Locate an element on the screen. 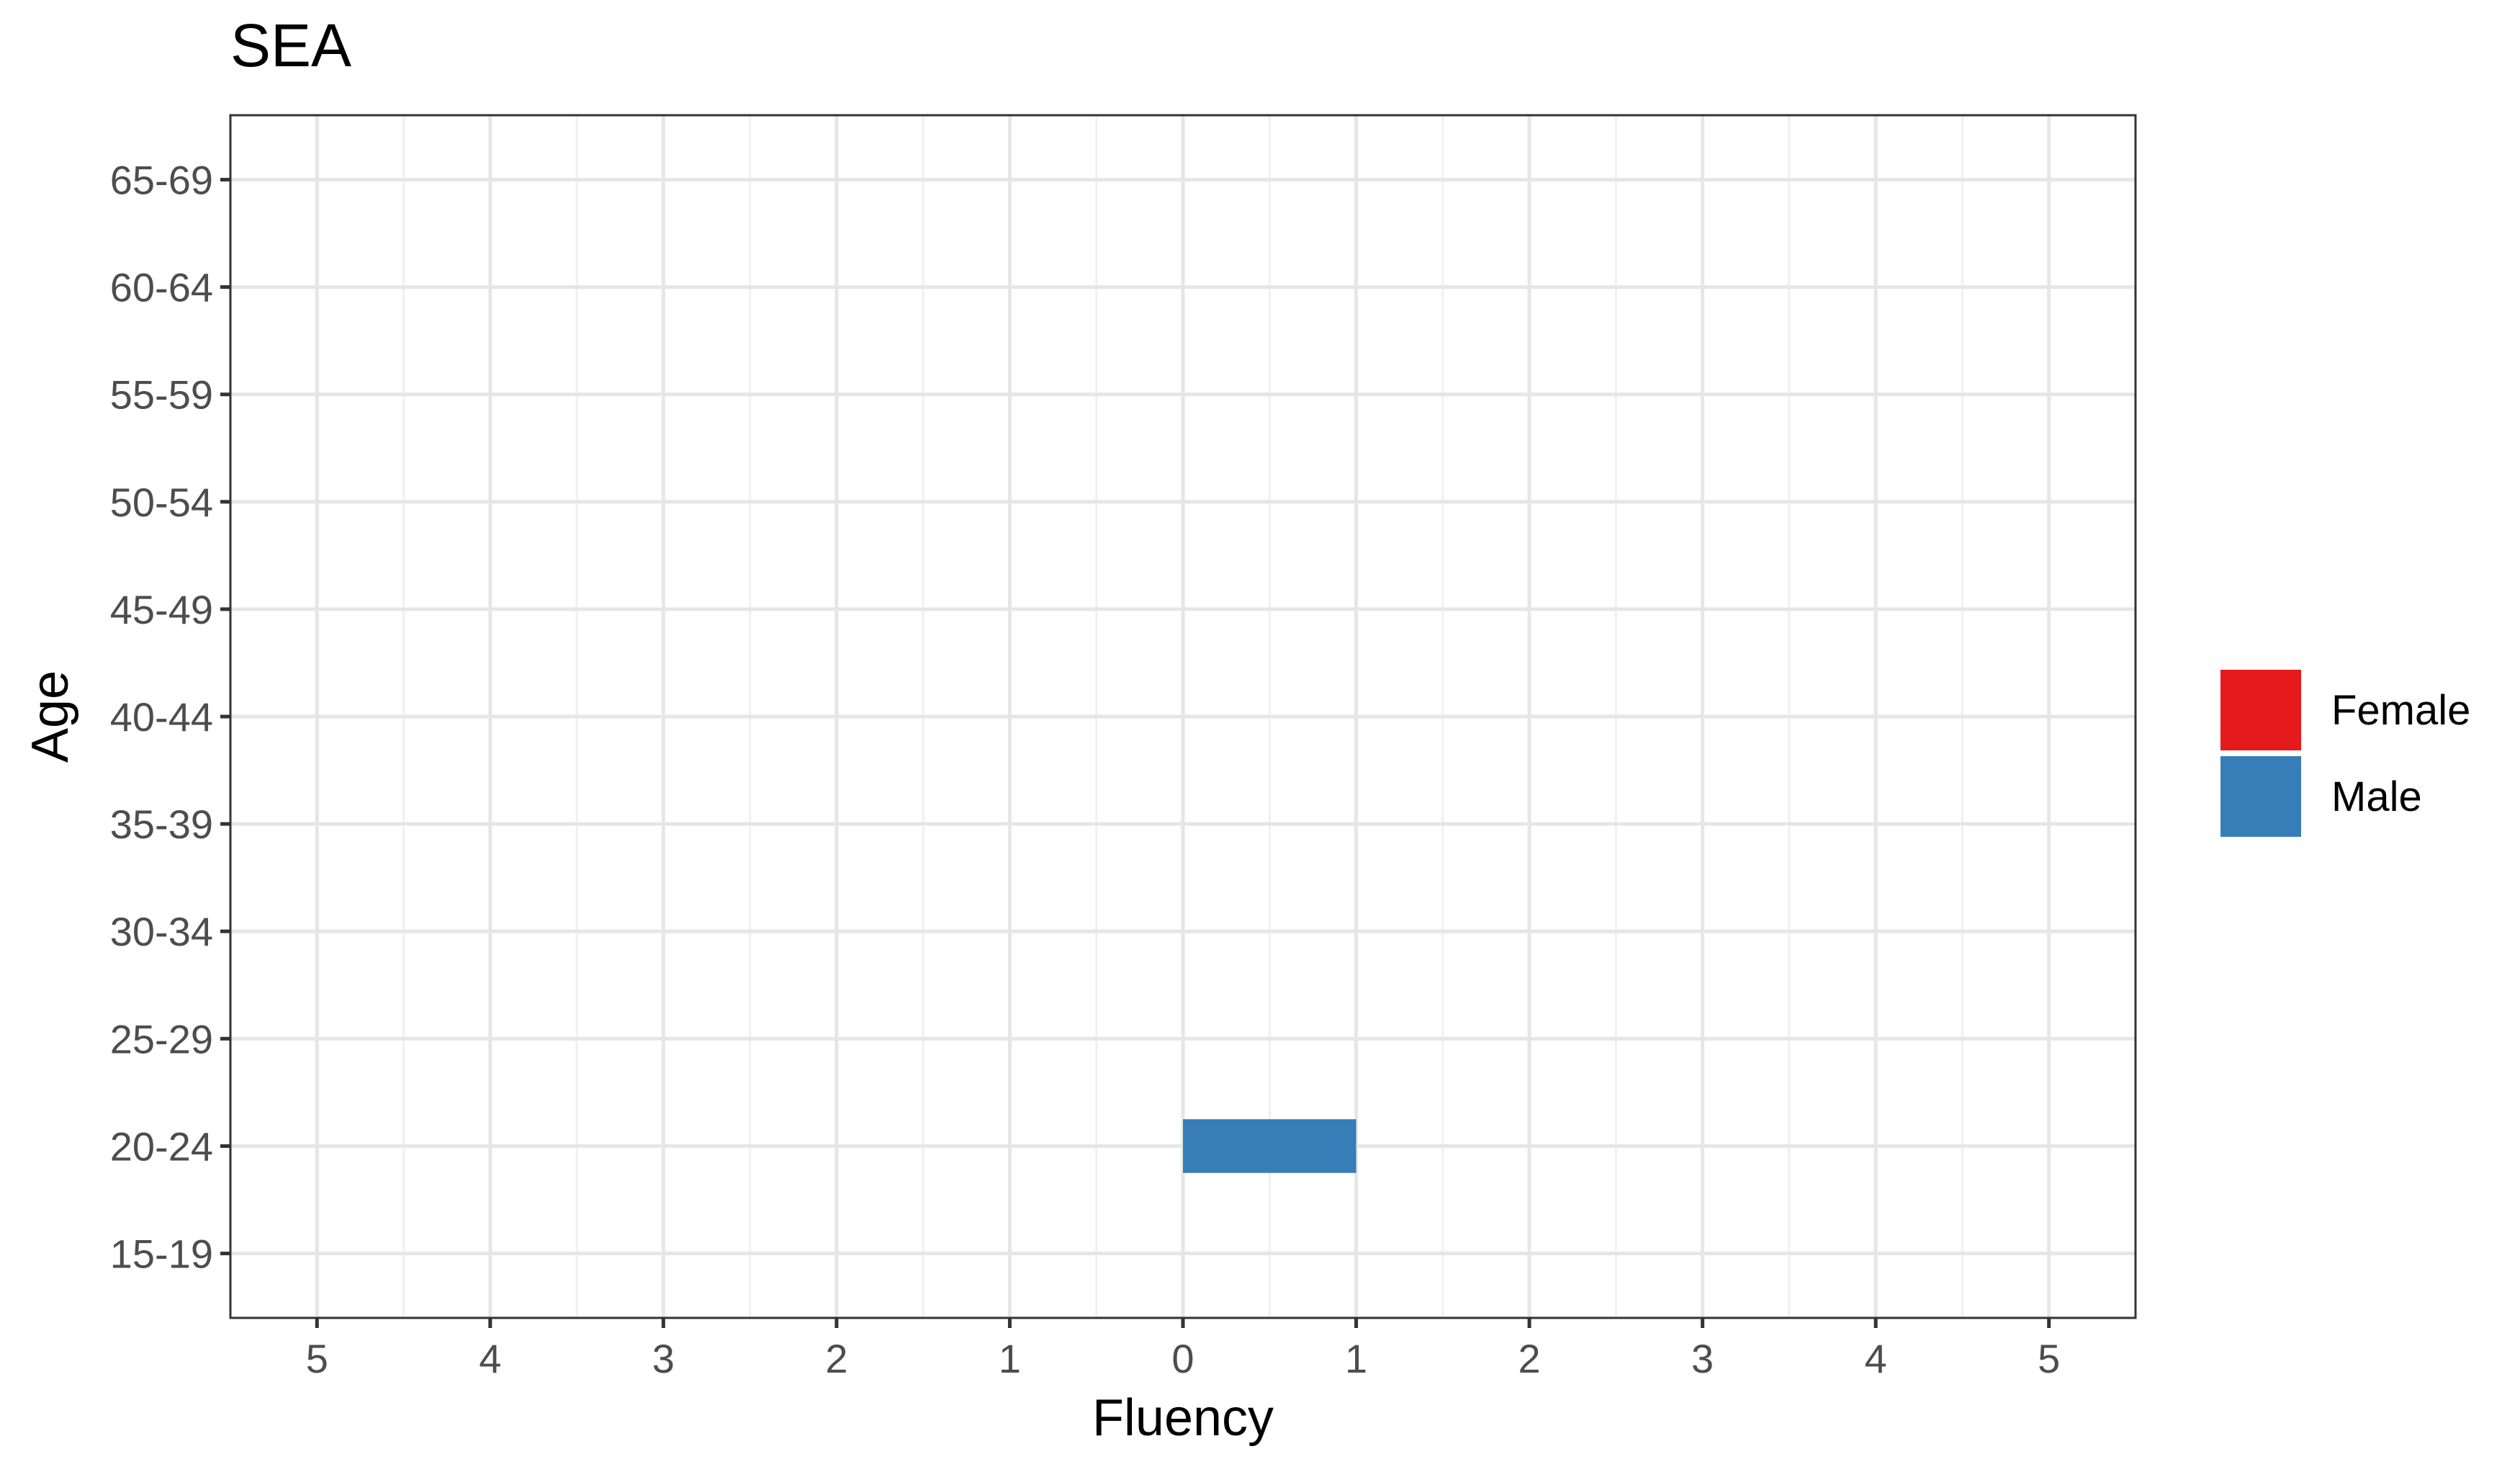  y-tick-label: 55-59 is located at coordinates (161, 395).